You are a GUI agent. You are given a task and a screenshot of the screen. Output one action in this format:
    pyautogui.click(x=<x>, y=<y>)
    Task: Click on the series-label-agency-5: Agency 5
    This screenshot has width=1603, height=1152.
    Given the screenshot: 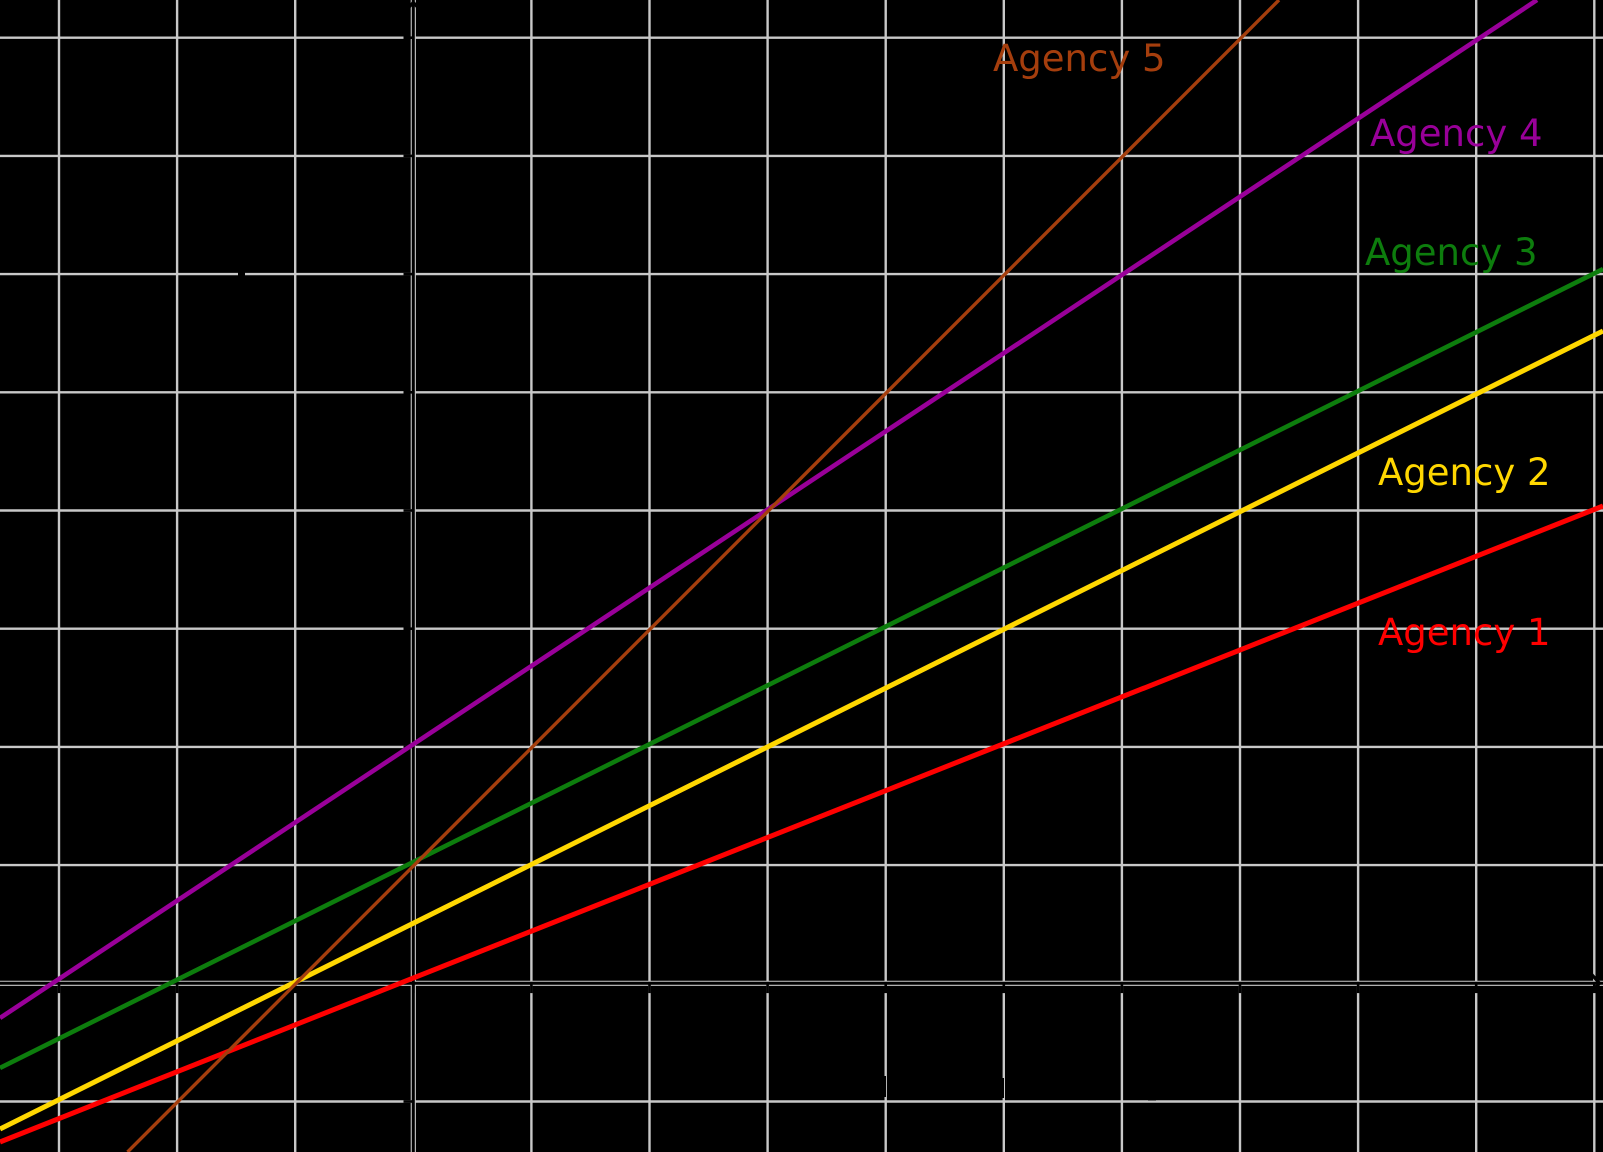 What is the action you would take?
    pyautogui.click(x=1079, y=58)
    